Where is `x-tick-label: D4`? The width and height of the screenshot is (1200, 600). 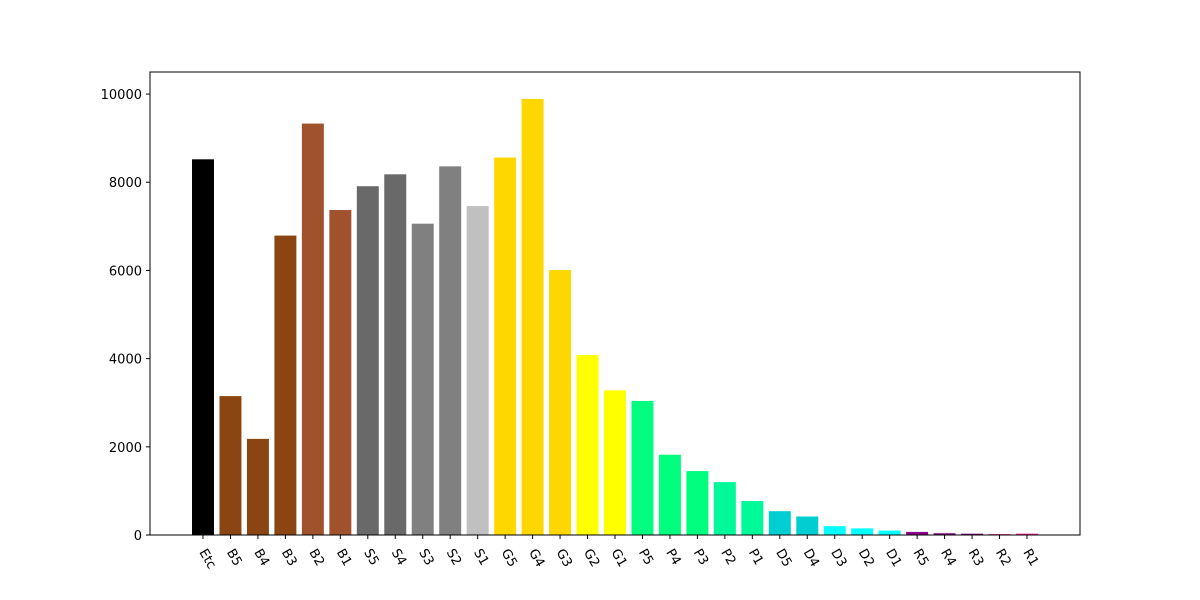
x-tick-label: D4 is located at coordinates (811, 558).